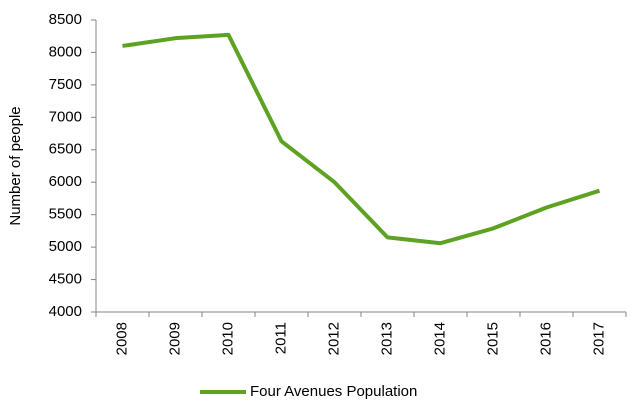 Image resolution: width=634 pixels, height=403 pixels. What do you see at coordinates (65, 19) in the screenshot?
I see `y-tick-label: 8500` at bounding box center [65, 19].